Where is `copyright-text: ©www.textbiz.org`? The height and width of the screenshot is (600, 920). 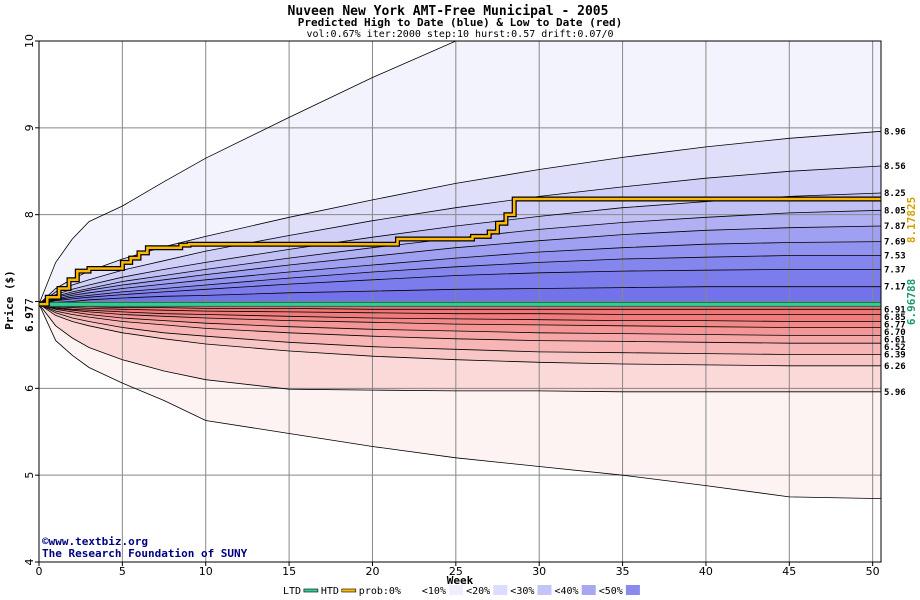
copyright-text: ©www.textbiz.org is located at coordinates (95, 541).